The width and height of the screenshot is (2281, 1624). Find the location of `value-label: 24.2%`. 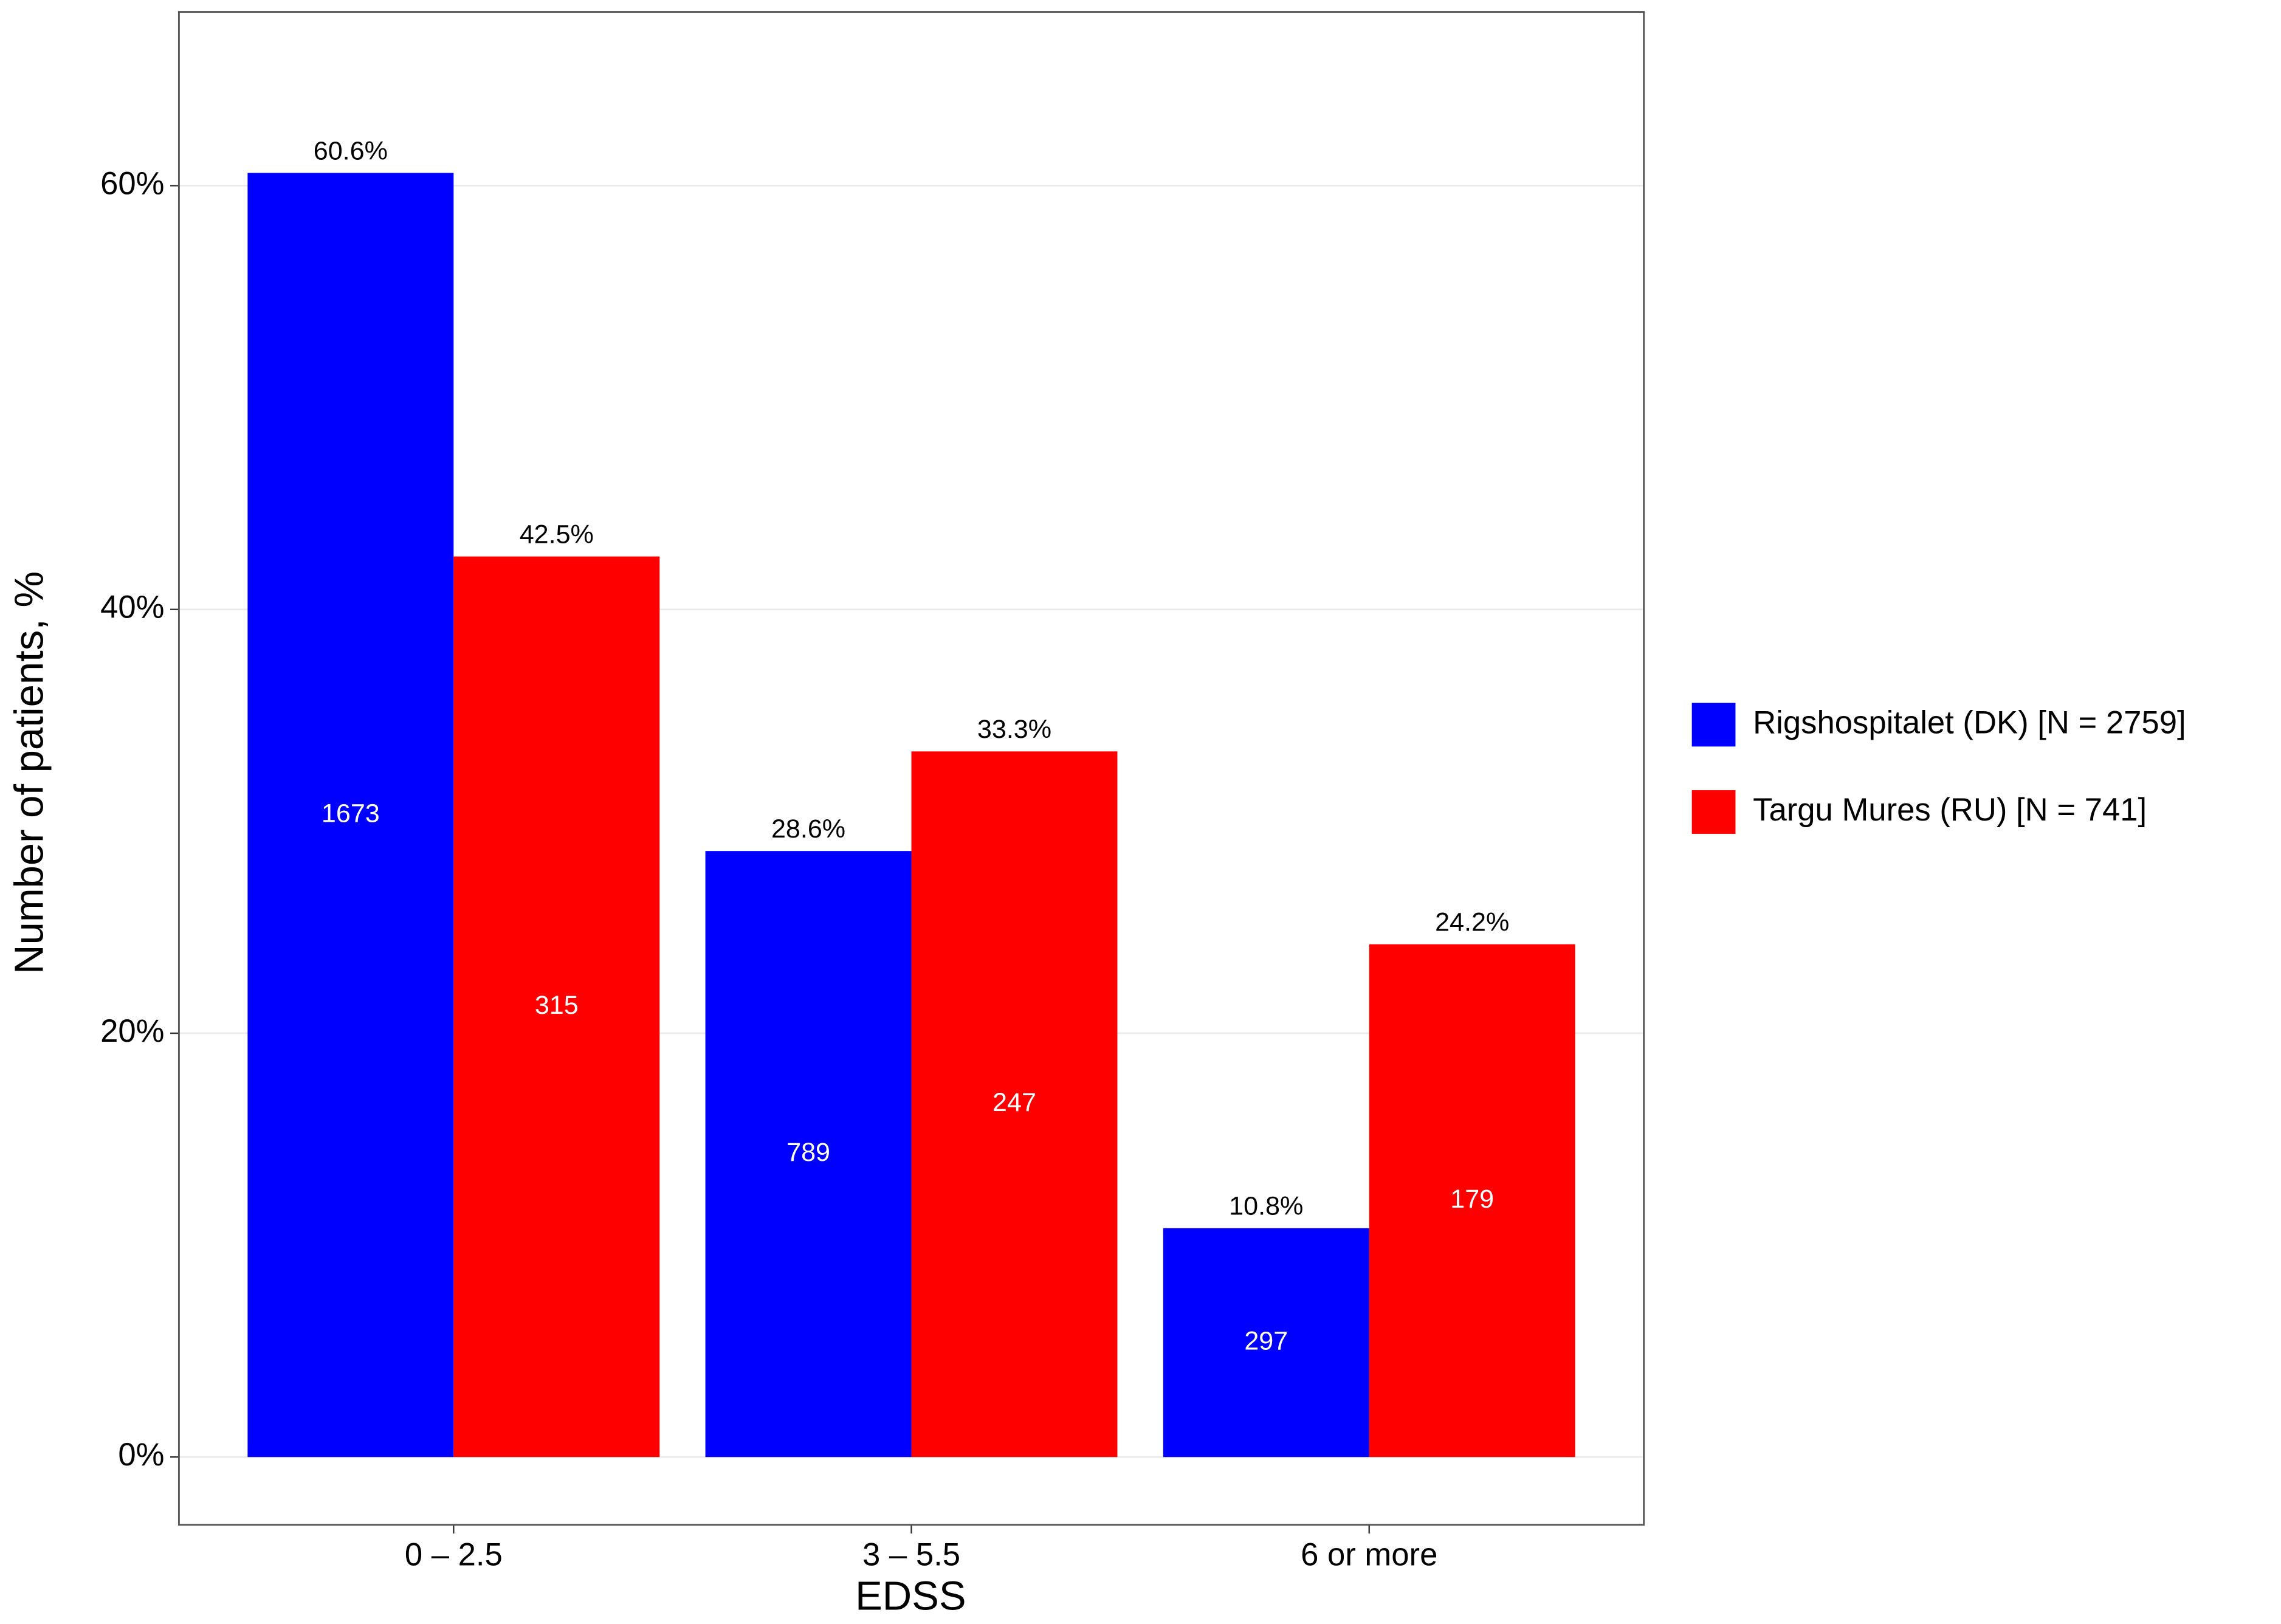

value-label: 24.2% is located at coordinates (1472, 922).